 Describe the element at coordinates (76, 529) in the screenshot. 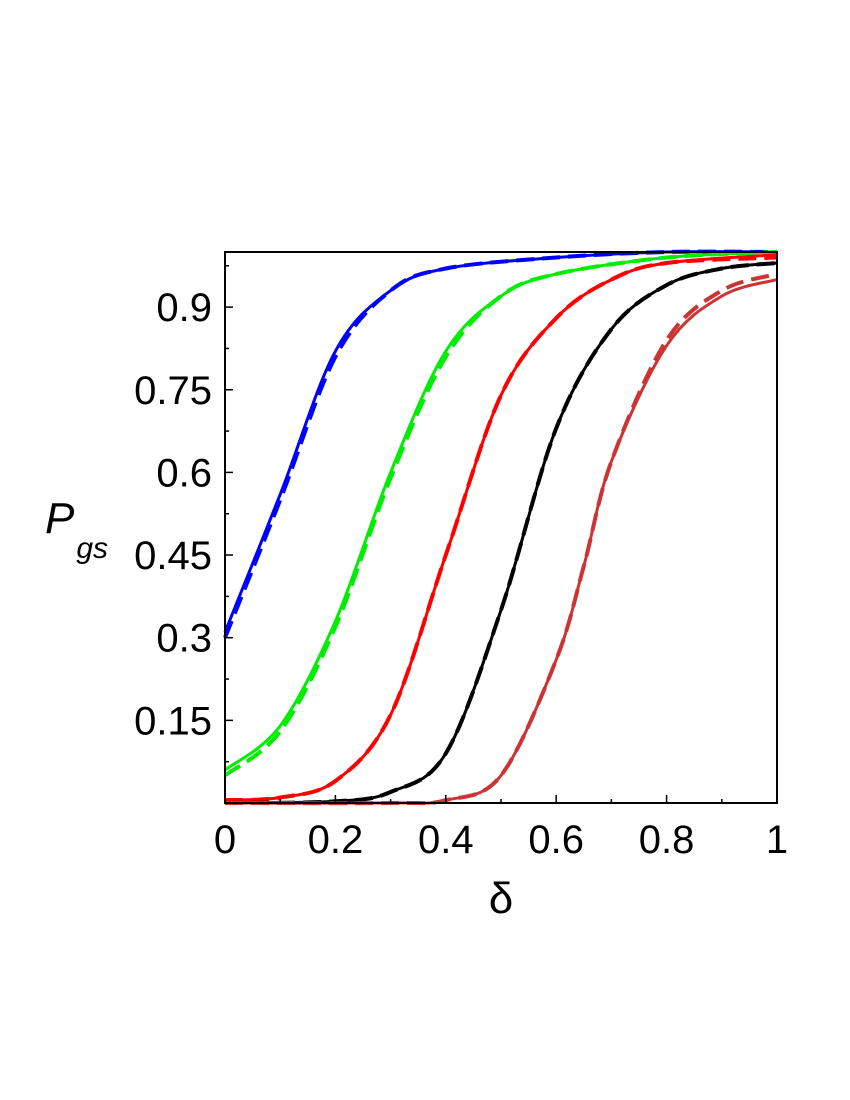

I see `y-axis-label: Pgs` at that location.